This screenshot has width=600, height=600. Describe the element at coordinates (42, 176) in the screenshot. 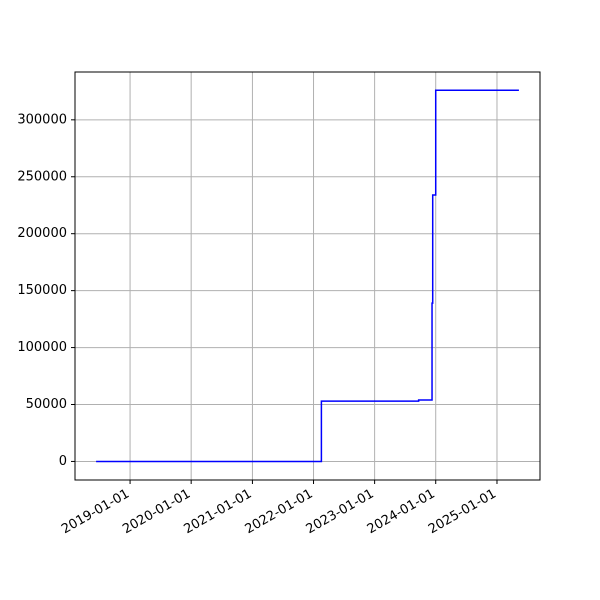

I see `y-tick-label: 250000` at that location.